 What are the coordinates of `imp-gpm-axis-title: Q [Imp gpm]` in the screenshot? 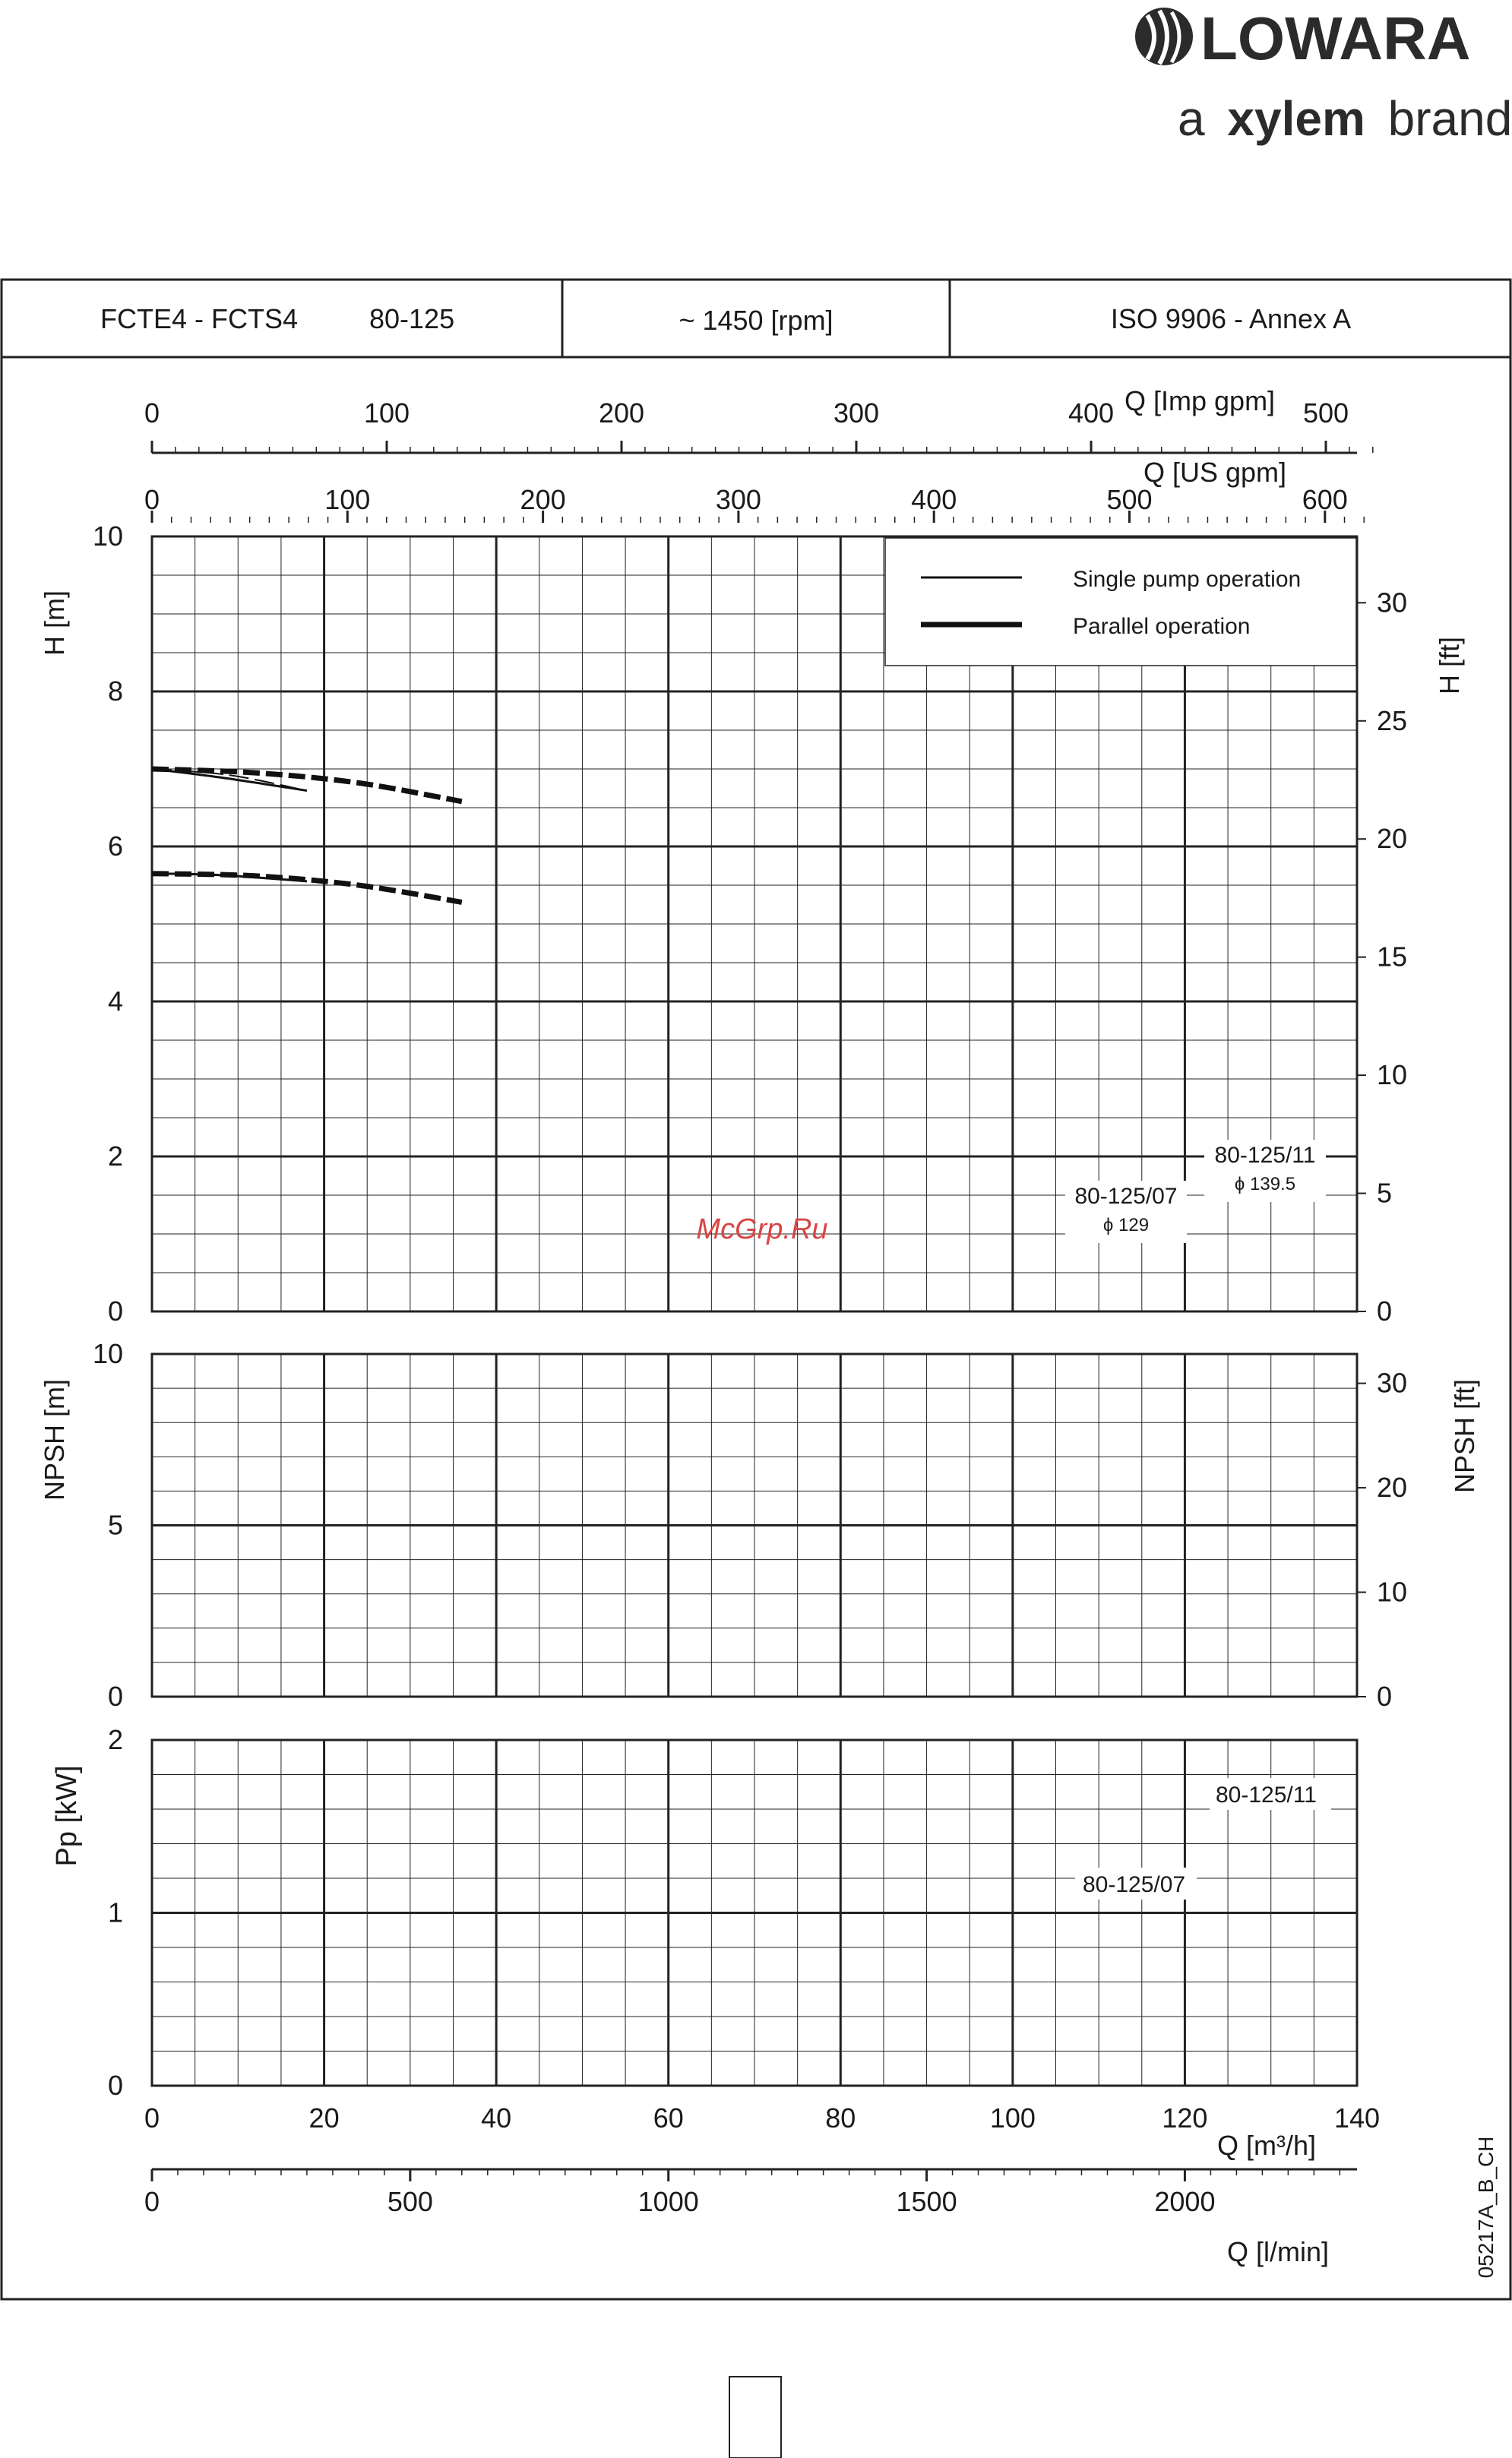 It's located at (1200, 400).